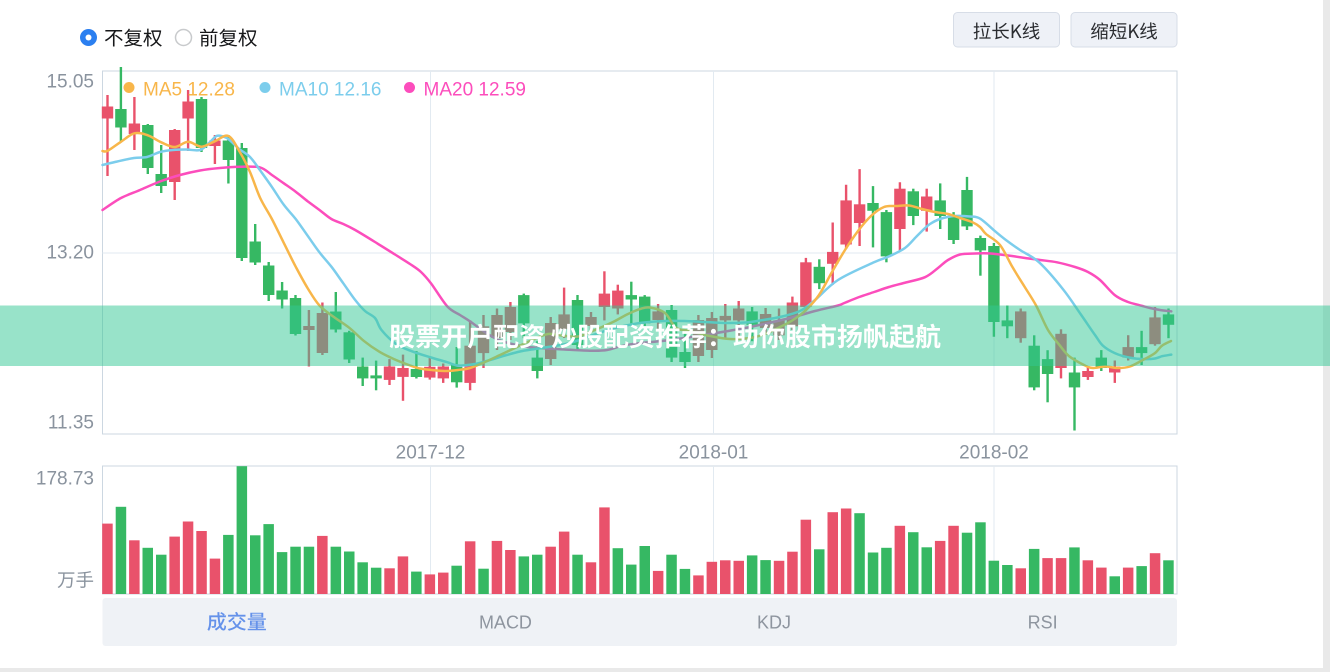  I want to click on svg-text: MA20 12.59, so click(475, 89).